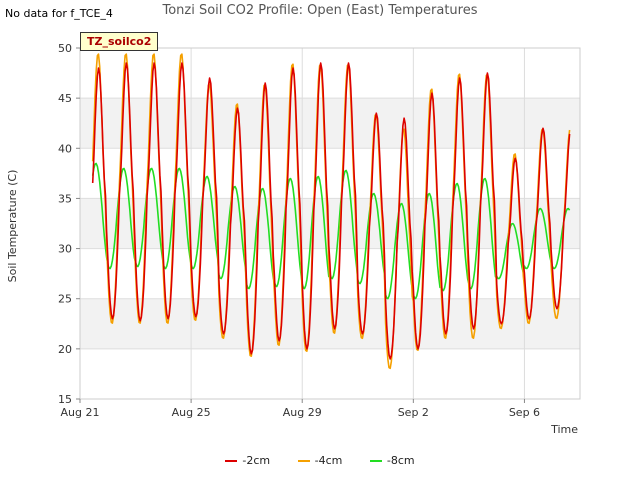  What do you see at coordinates (59, 13) in the screenshot?
I see `no-data-note: No data for f_TCE_4` at bounding box center [59, 13].